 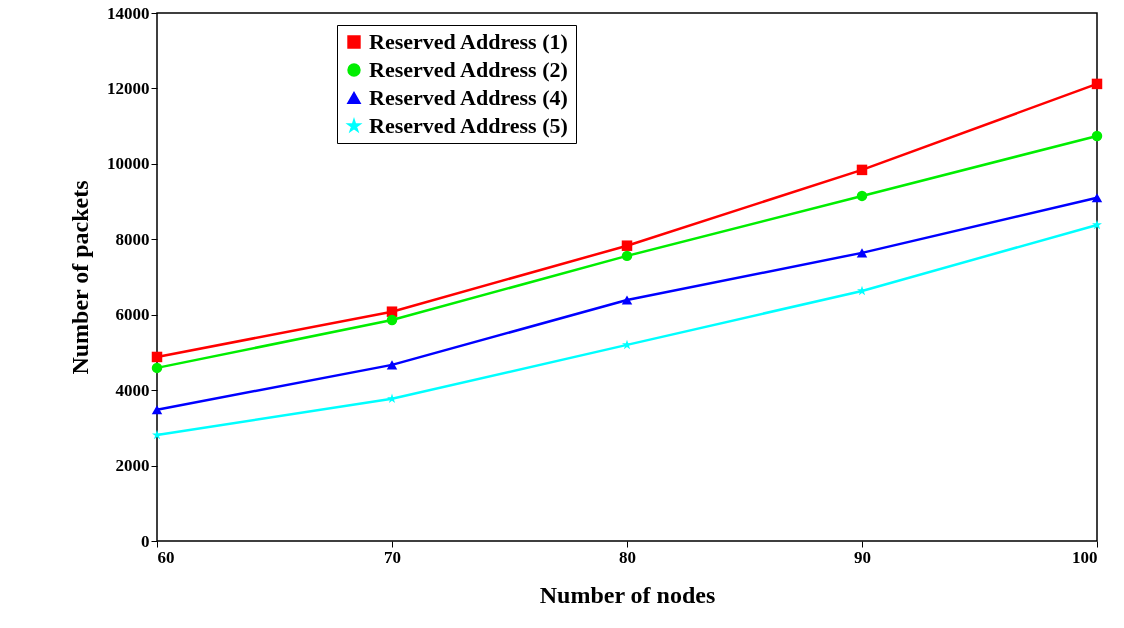 I want to click on legend-label: Reserved Address (2), so click(x=468, y=69).